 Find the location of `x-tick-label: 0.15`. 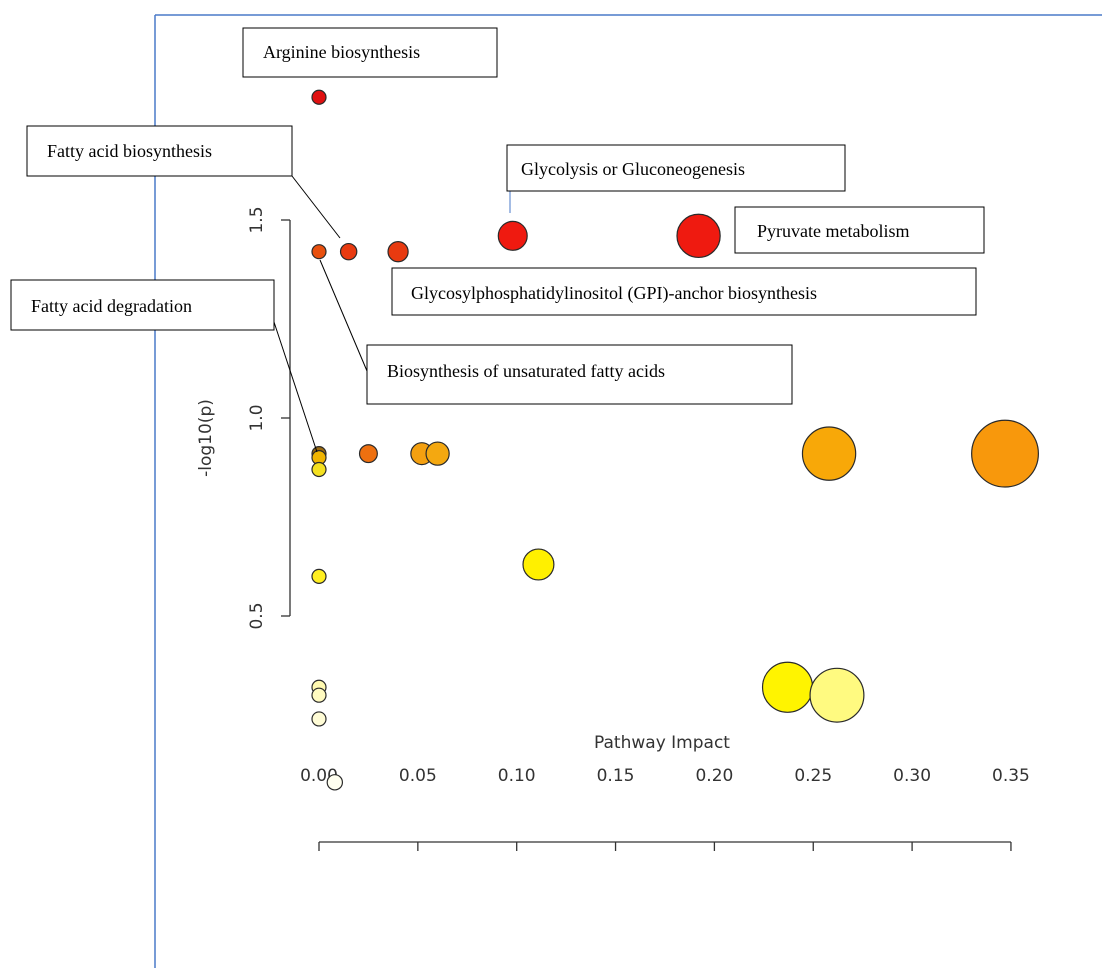

x-tick-label: 0.15 is located at coordinates (616, 776).